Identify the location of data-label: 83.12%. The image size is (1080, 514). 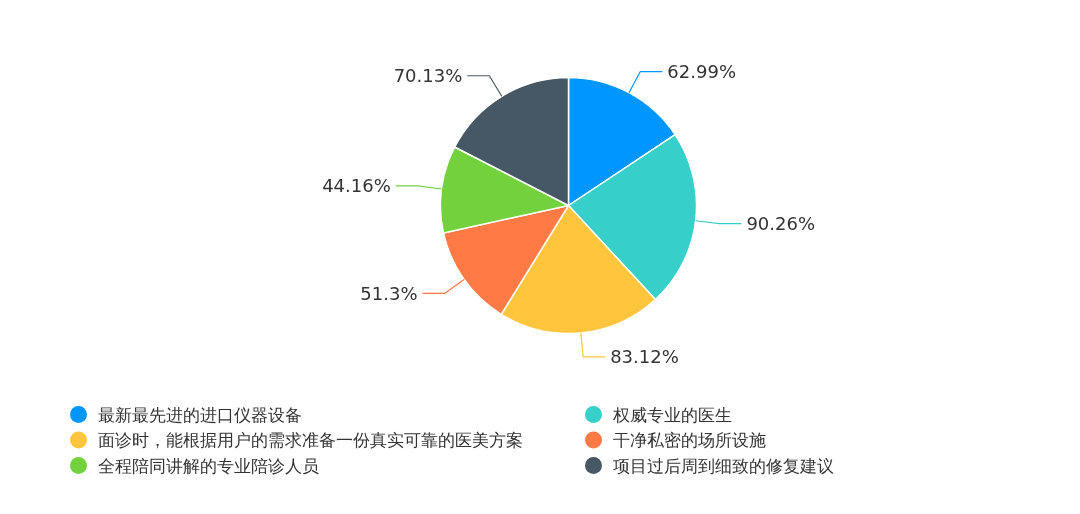
(644, 357).